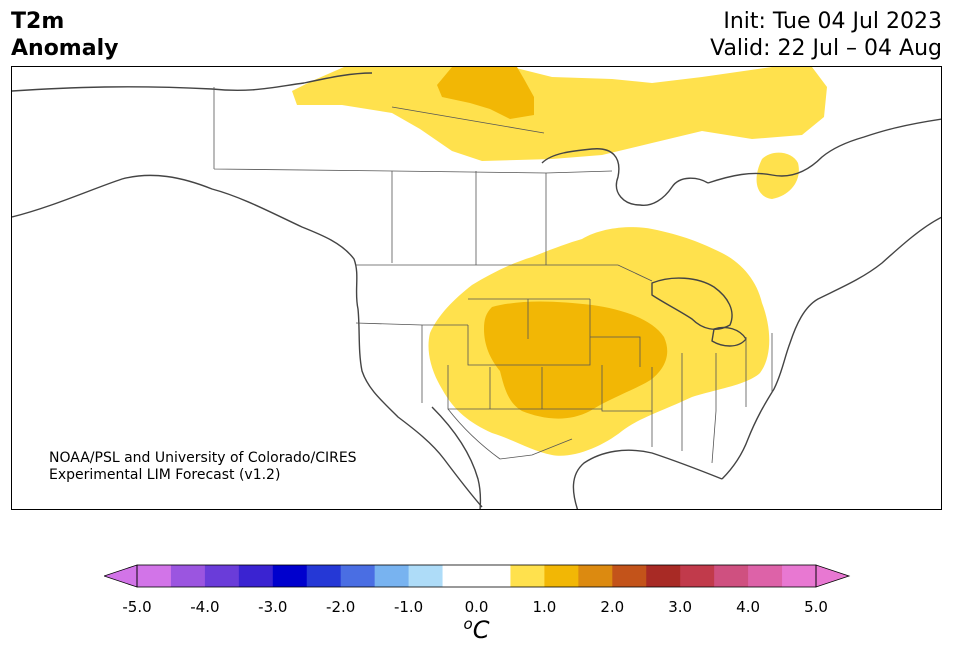 The height and width of the screenshot is (656, 953). I want to click on unit-superscript: o, so click(468, 624).